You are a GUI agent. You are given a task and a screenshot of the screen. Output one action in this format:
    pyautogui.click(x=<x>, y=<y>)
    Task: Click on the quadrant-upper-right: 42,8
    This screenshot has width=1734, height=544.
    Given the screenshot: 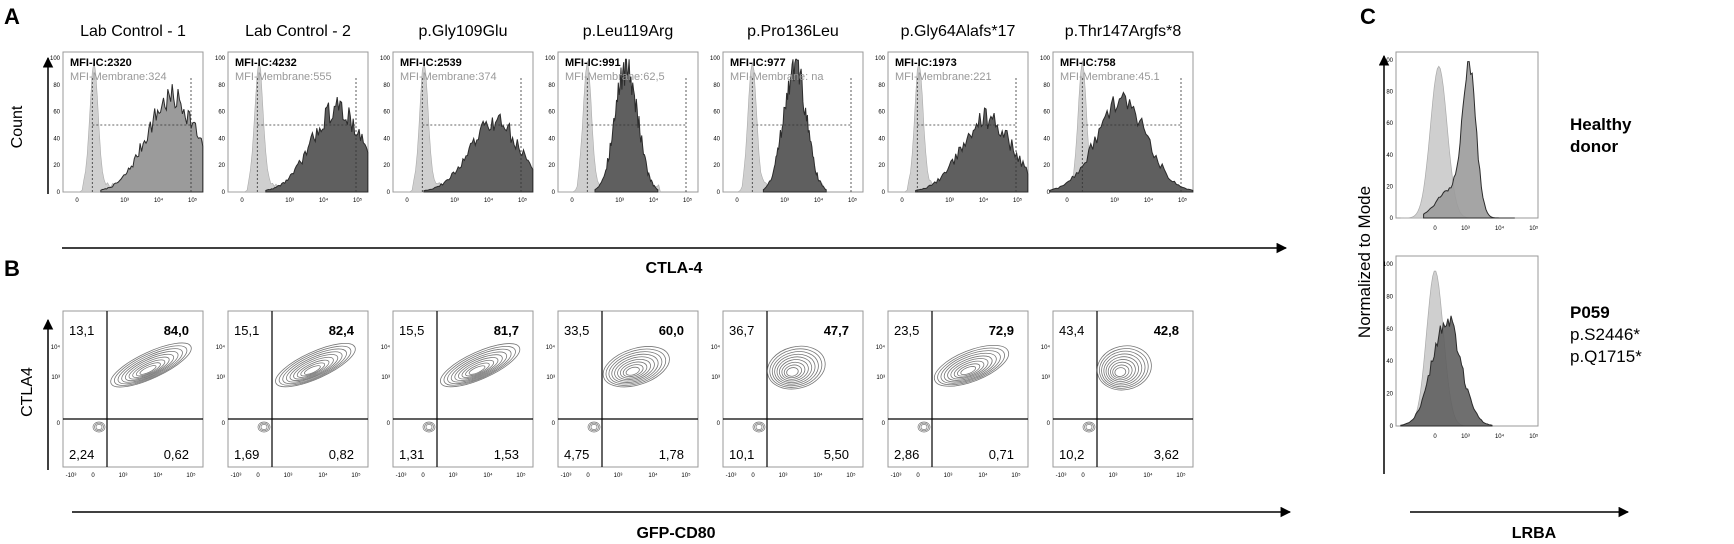 What is the action you would take?
    pyautogui.click(x=1166, y=330)
    